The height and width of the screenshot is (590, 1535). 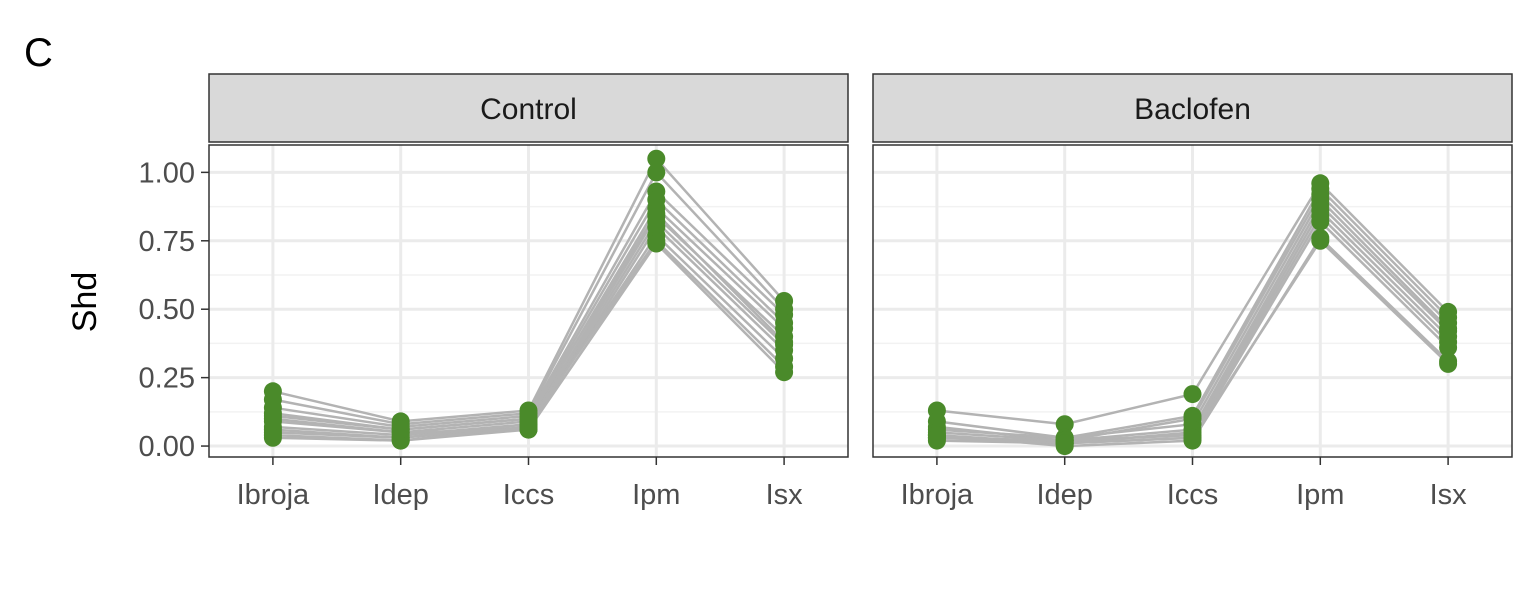 What do you see at coordinates (38, 53) in the screenshot?
I see `panel-label: C` at bounding box center [38, 53].